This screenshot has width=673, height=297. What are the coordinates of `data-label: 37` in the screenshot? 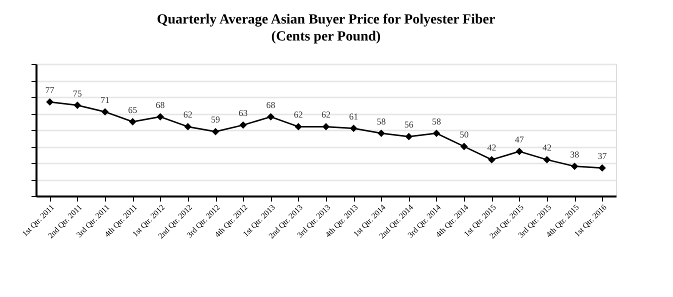 It's located at (603, 155).